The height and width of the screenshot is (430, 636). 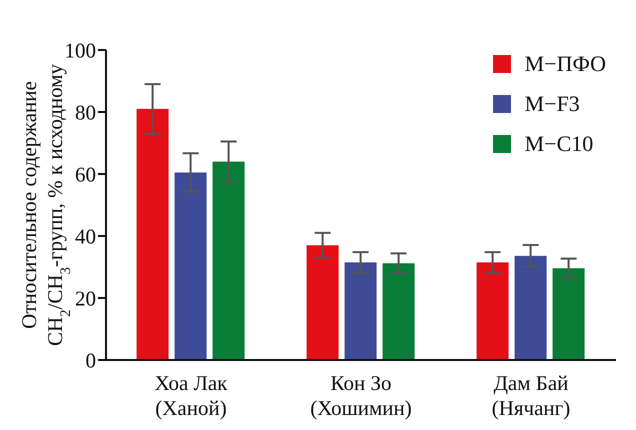 What do you see at coordinates (361, 395) in the screenshot?
I see `x-tick-label: Кон Зо (Хошимин)` at bounding box center [361, 395].